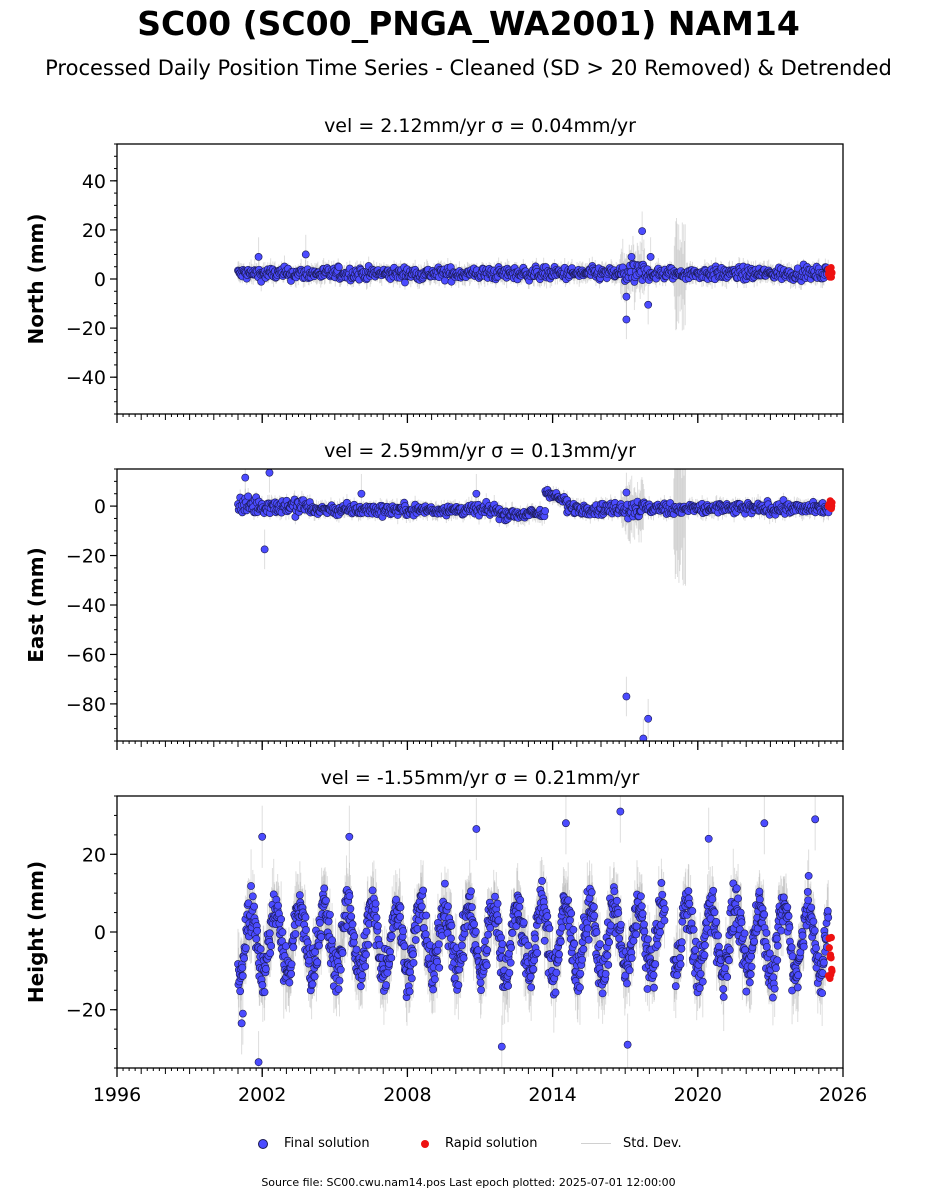 This screenshot has width=937, height=1200. What do you see at coordinates (94, 182) in the screenshot?
I see `y-tick-label: 40` at bounding box center [94, 182].